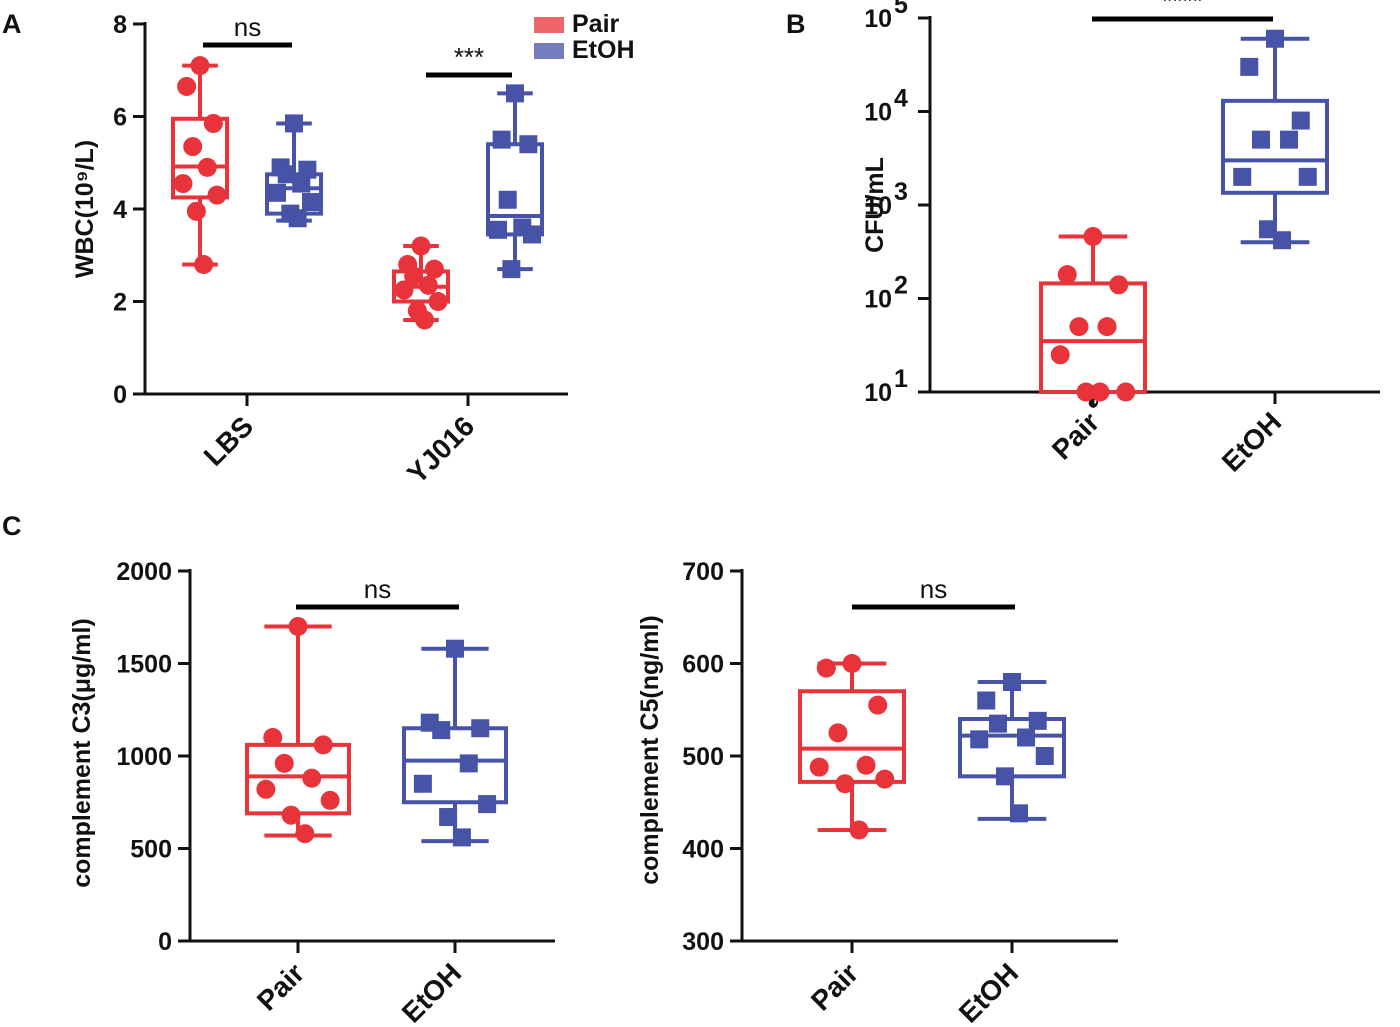  I want to click on a-x-label-group-1: YJ016, so click(440, 449).